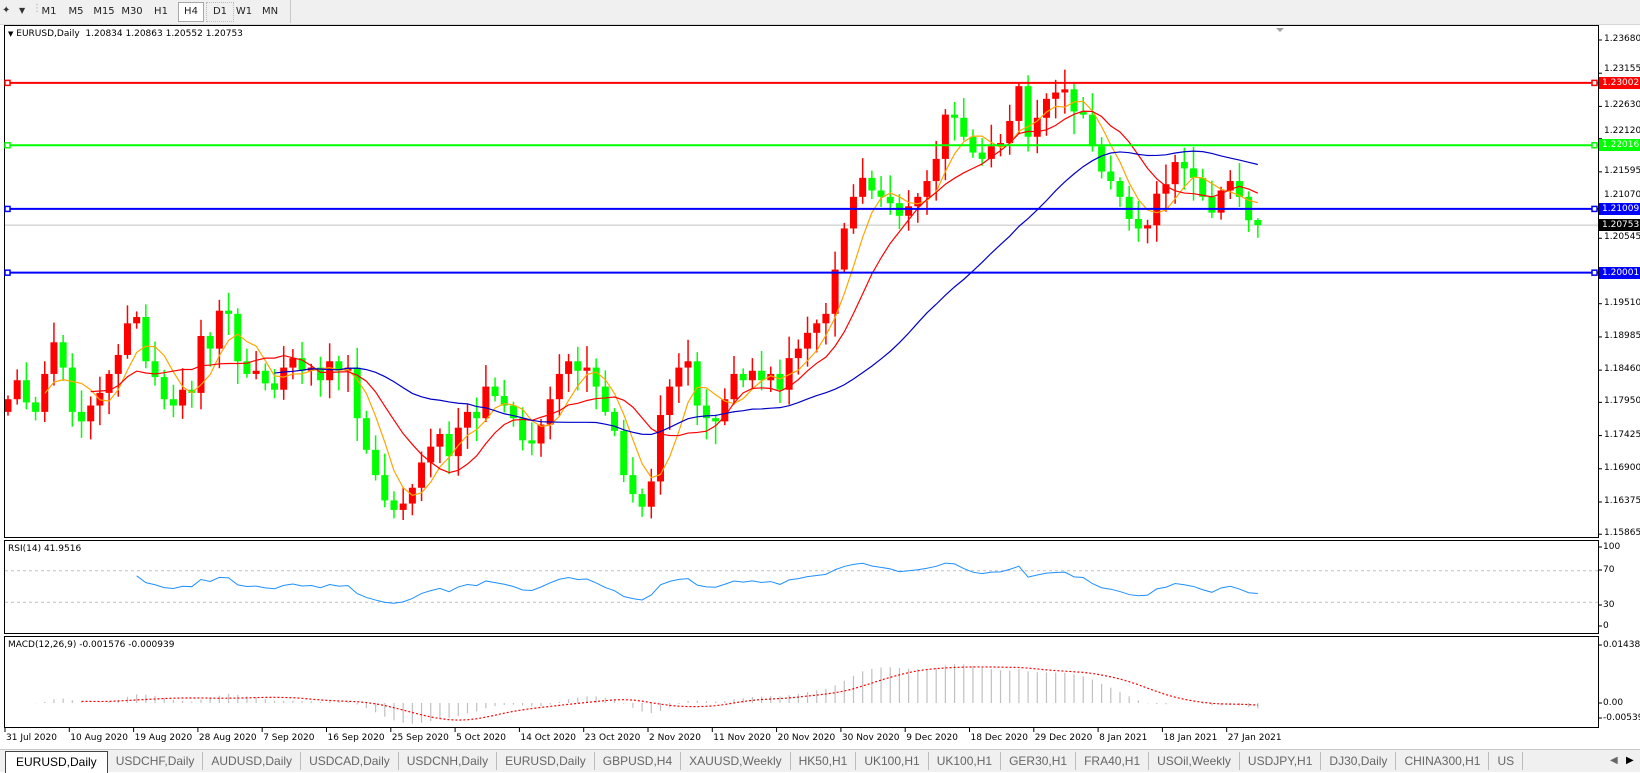  I want to click on collapse-arrow-icon: ▼, so click(11, 34).